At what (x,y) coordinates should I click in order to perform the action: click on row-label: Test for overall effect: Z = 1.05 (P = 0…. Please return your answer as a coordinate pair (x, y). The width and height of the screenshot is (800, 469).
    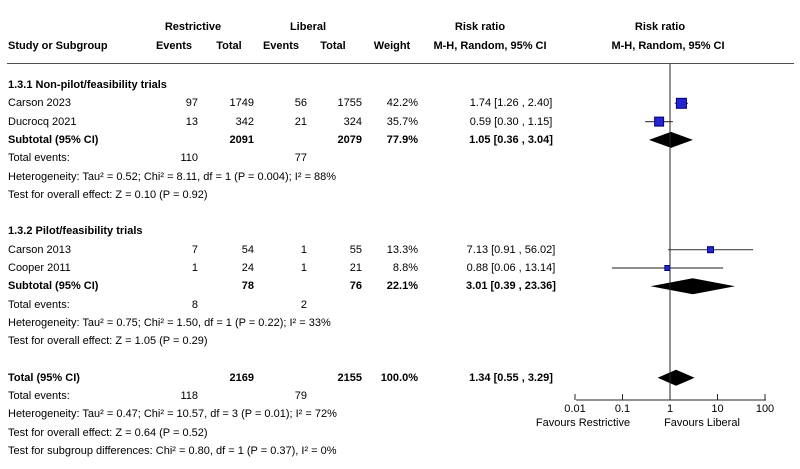
    Looking at the image, I should click on (108, 341).